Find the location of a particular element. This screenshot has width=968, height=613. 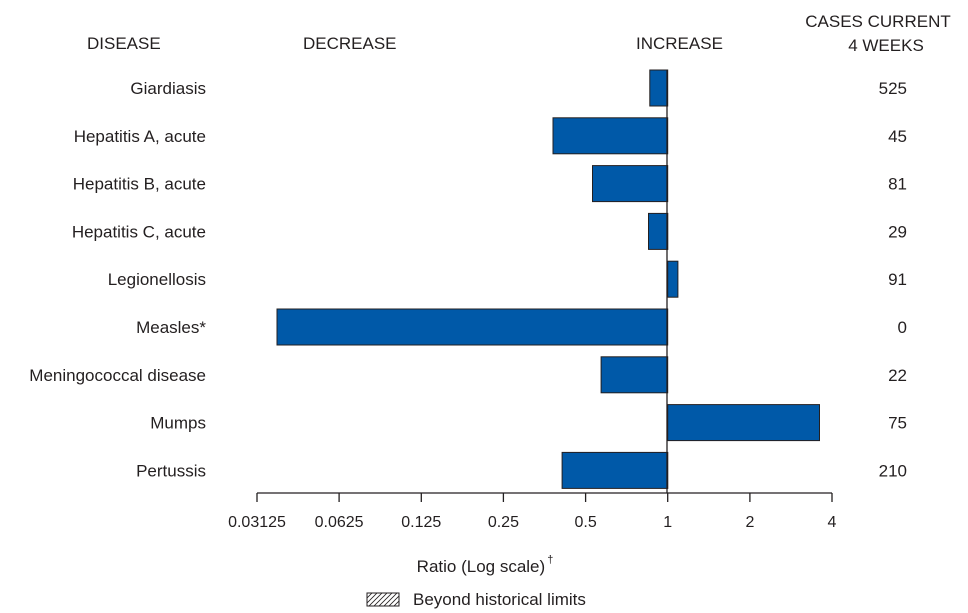

category-label: Hepatitis C, acute is located at coordinates (139, 231).